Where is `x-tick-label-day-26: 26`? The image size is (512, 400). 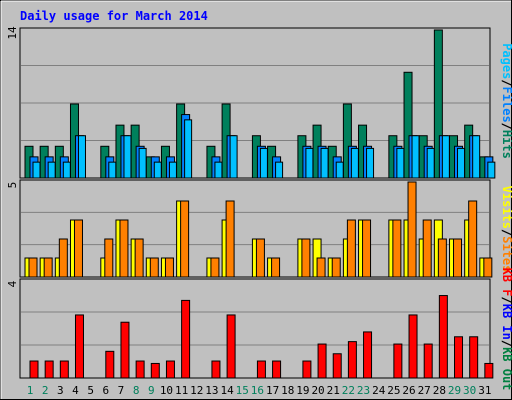 x-tick-label-day-26: 26 is located at coordinates (408, 390).